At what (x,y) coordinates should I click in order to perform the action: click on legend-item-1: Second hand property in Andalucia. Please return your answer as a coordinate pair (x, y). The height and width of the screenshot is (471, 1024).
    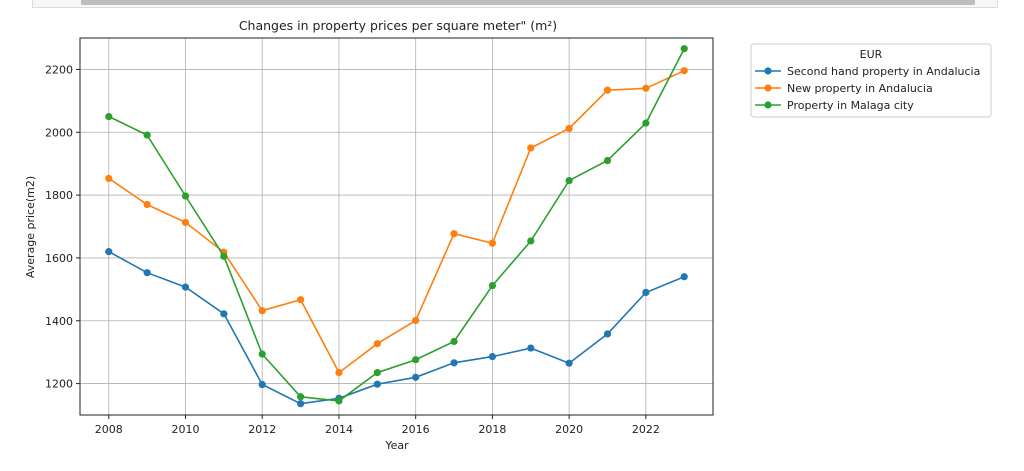
    Looking at the image, I should click on (867, 71).